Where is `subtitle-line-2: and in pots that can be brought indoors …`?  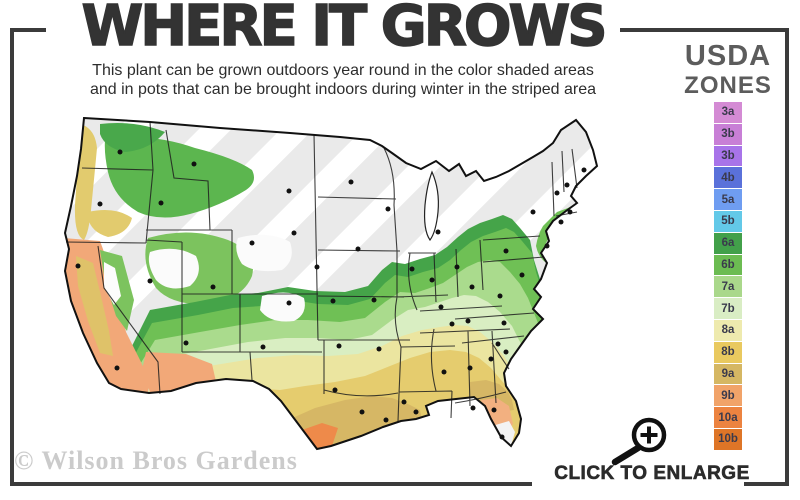
subtitle-line-2: and in pots that can be brought indoors … is located at coordinates (343, 89).